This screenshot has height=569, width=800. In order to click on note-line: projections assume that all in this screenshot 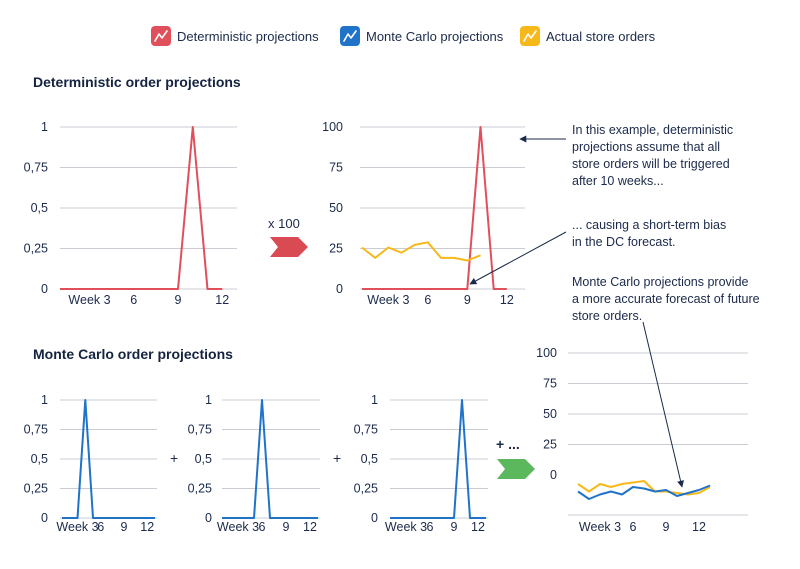, I will do `click(646, 147)`.